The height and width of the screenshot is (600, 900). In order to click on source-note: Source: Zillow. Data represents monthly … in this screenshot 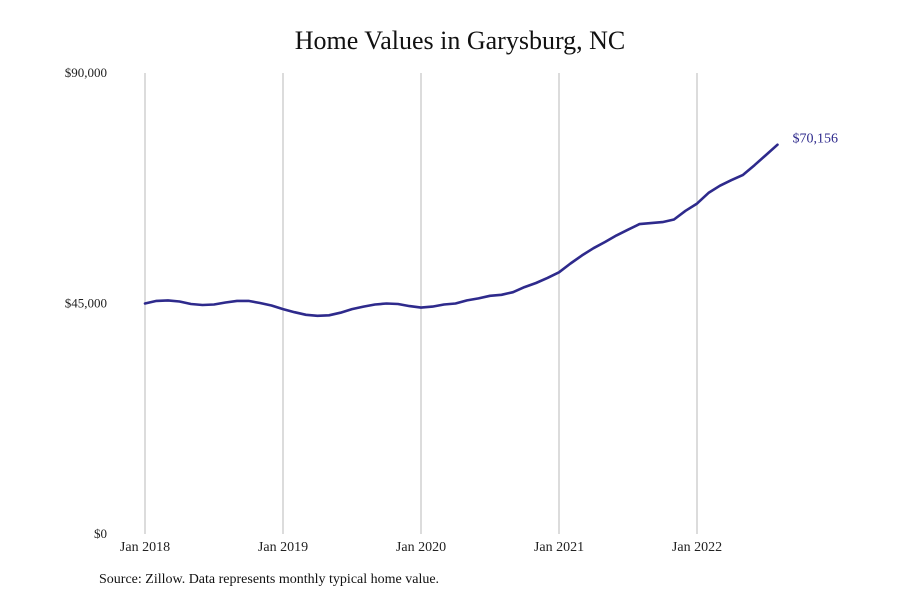, I will do `click(269, 579)`.